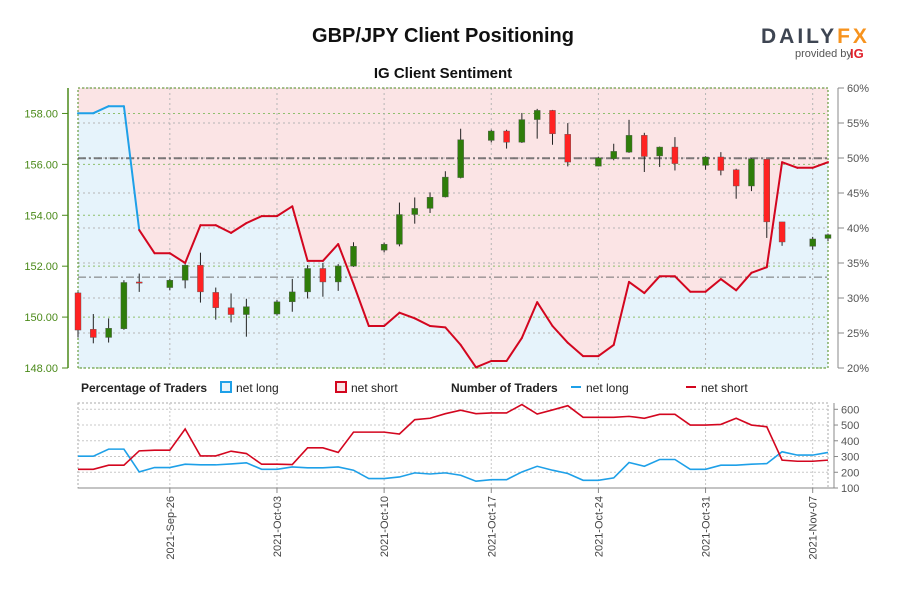  What do you see at coordinates (850, 458) in the screenshot?
I see `lower-tick-label: 300` at bounding box center [850, 458].